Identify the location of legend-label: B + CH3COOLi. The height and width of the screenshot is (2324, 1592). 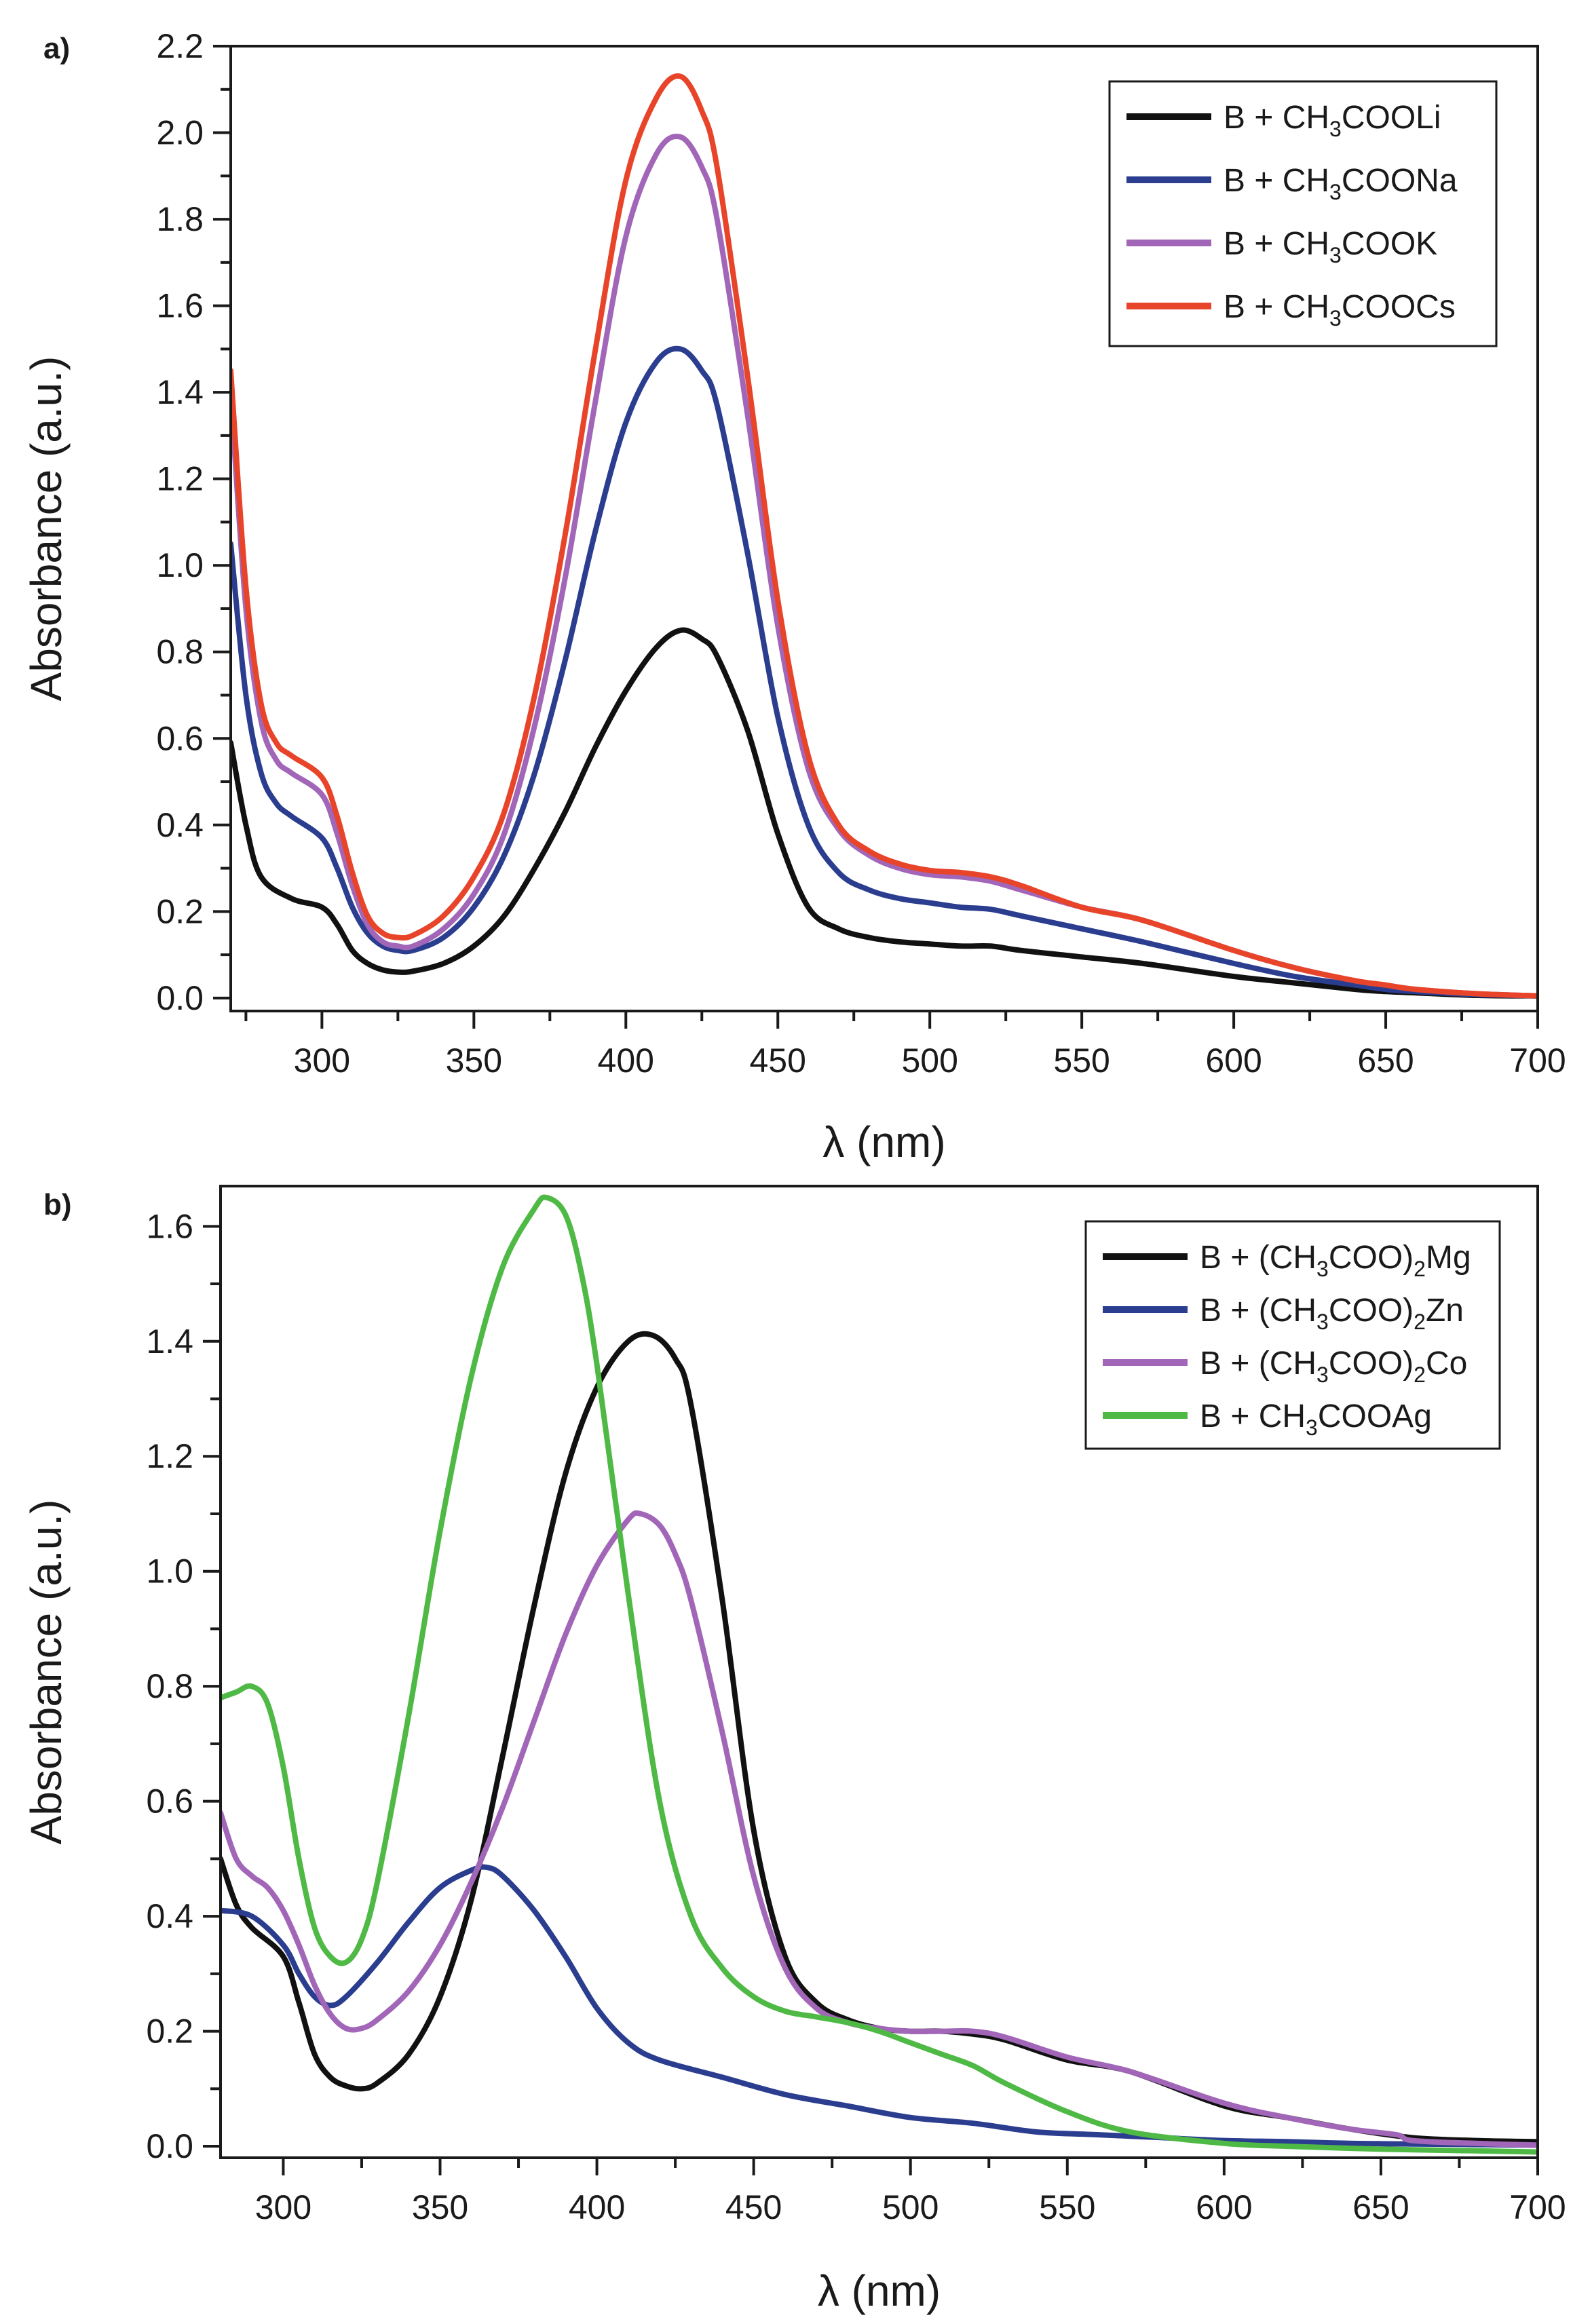
(1332, 120).